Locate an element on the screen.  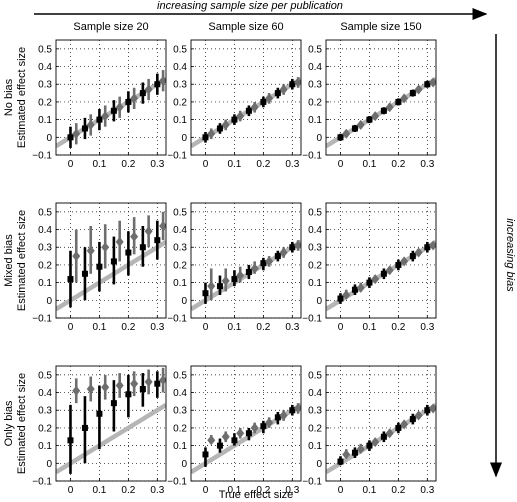
panel-2-1: 0.5 0.4 0.3 0.2 0.1 0 −0.1 0 0.1 0.2 0.3 is located at coordinates (234, 430).